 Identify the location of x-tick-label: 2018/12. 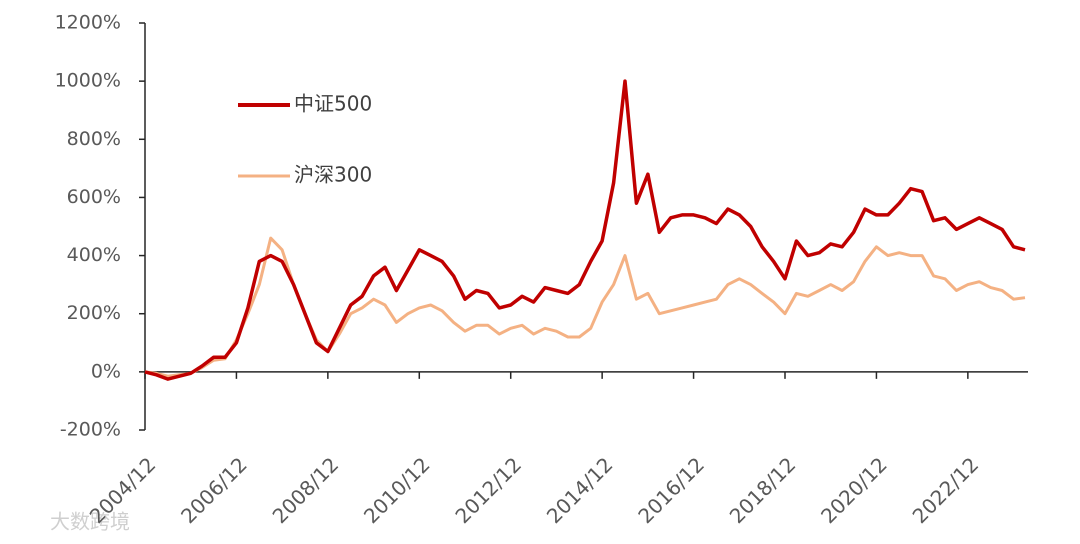
(763, 490).